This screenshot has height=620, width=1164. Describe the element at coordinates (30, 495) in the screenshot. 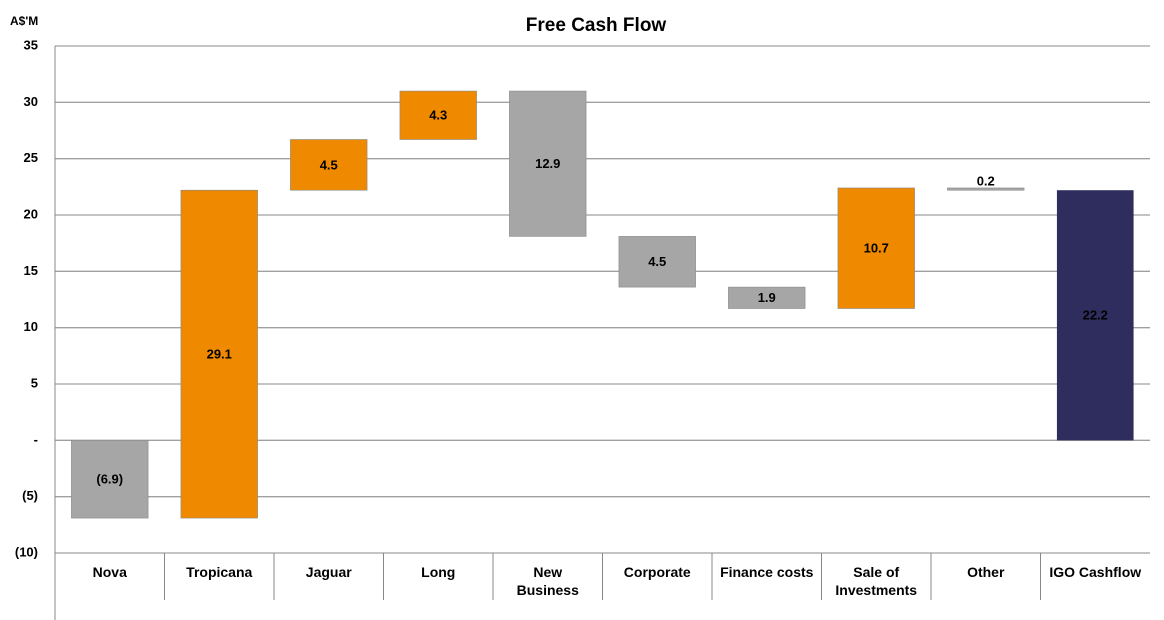

I see `y-tick-label: (5)` at that location.